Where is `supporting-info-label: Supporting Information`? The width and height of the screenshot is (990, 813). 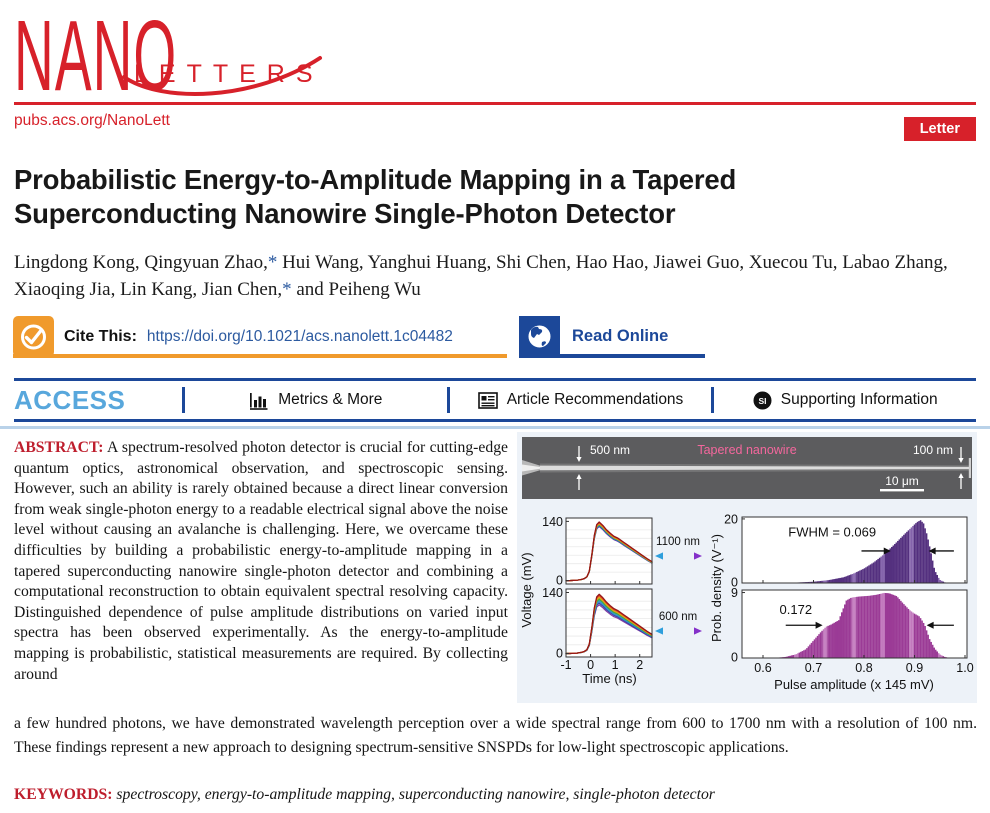 supporting-info-label: Supporting Information is located at coordinates (859, 399).